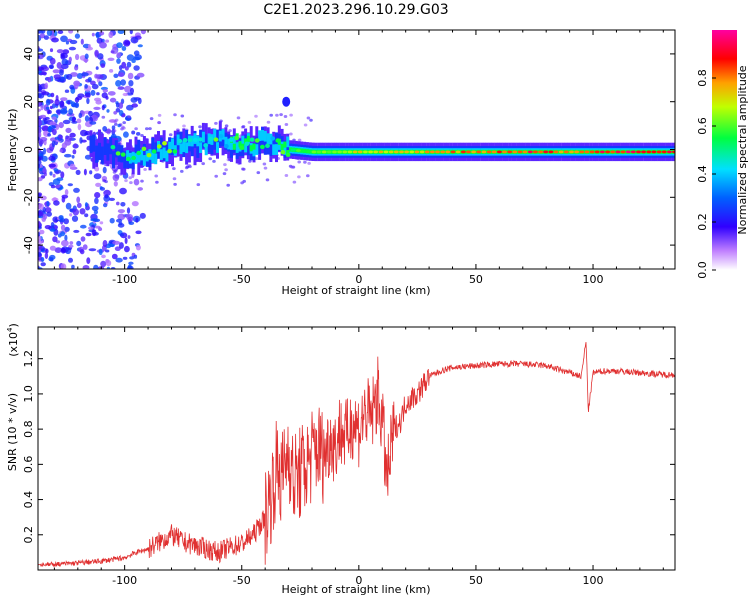 The width and height of the screenshot is (750, 600). Describe the element at coordinates (702, 222) in the screenshot. I see `colorbar-tick-label: 0.2` at that location.